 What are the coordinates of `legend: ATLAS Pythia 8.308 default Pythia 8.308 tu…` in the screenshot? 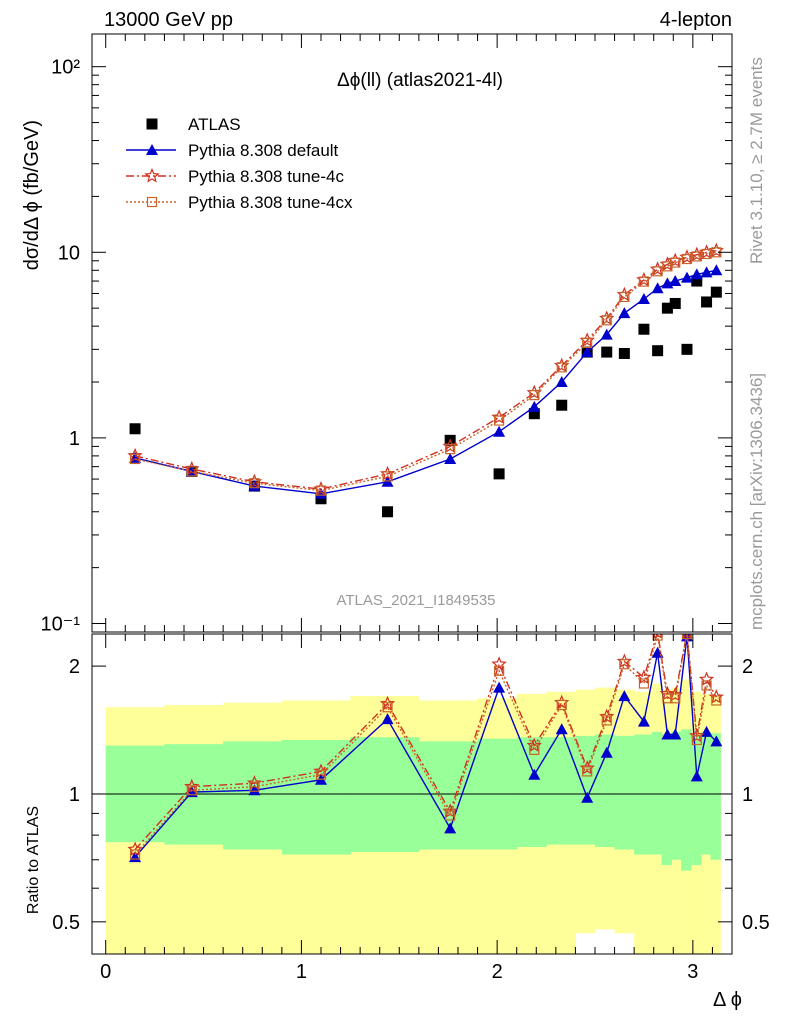 It's located at (239, 163).